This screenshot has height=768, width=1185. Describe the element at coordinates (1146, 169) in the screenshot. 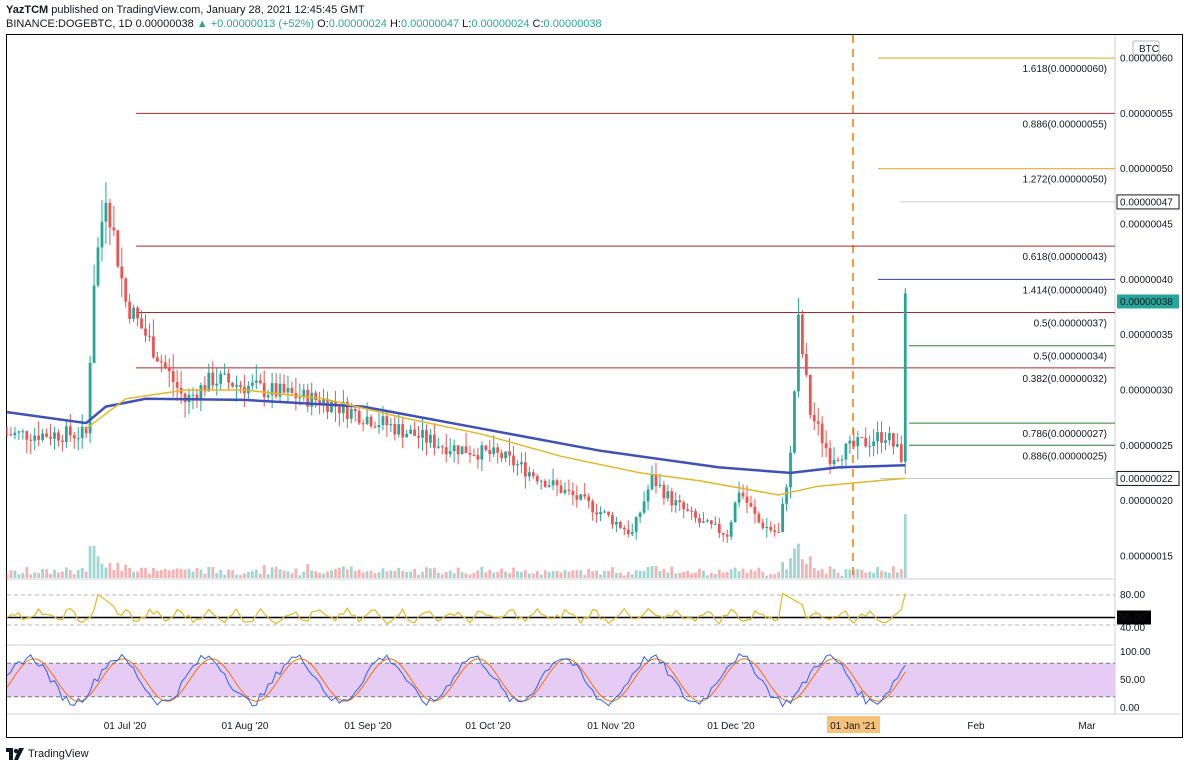

I see `price-axis-label: 0.00000050` at that location.